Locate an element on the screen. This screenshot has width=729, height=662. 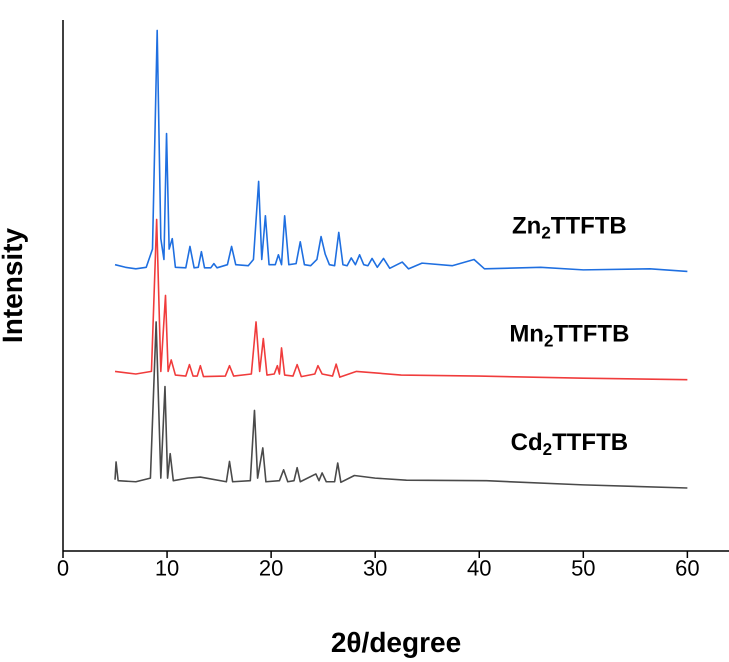
x-tick-label: 20 is located at coordinates (271, 568).